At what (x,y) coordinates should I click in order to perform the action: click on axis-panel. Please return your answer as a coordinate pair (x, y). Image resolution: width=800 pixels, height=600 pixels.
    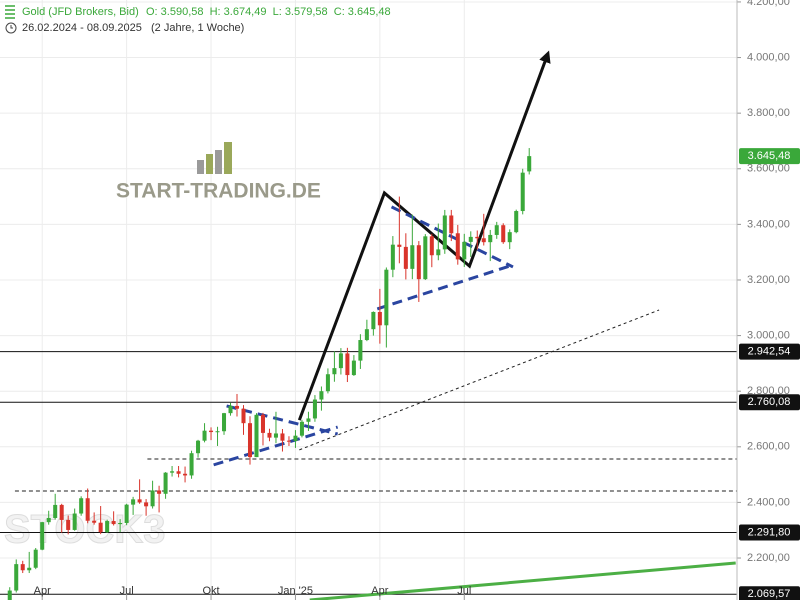
    Looking at the image, I should click on (768, 300).